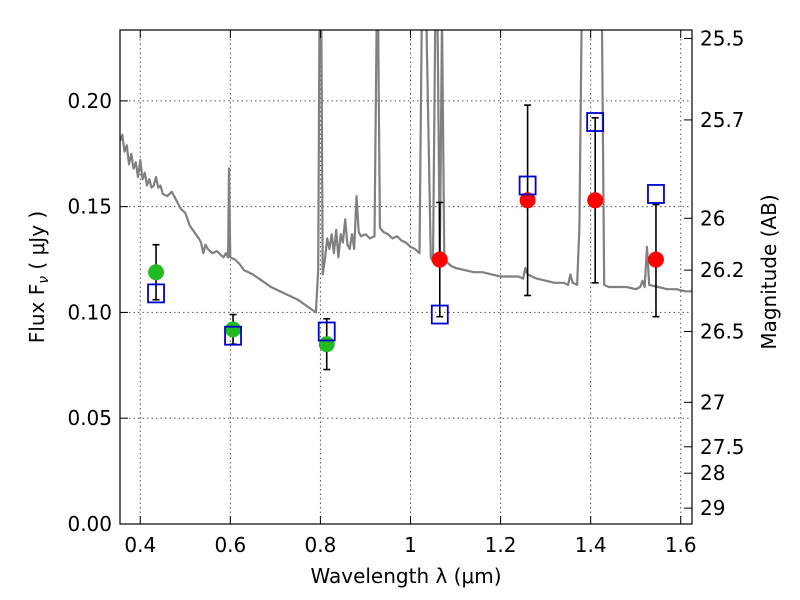 Image resolution: width=800 pixels, height=600 pixels. What do you see at coordinates (722, 38) in the screenshot?
I see `right-tick-label: 25.5` at bounding box center [722, 38].